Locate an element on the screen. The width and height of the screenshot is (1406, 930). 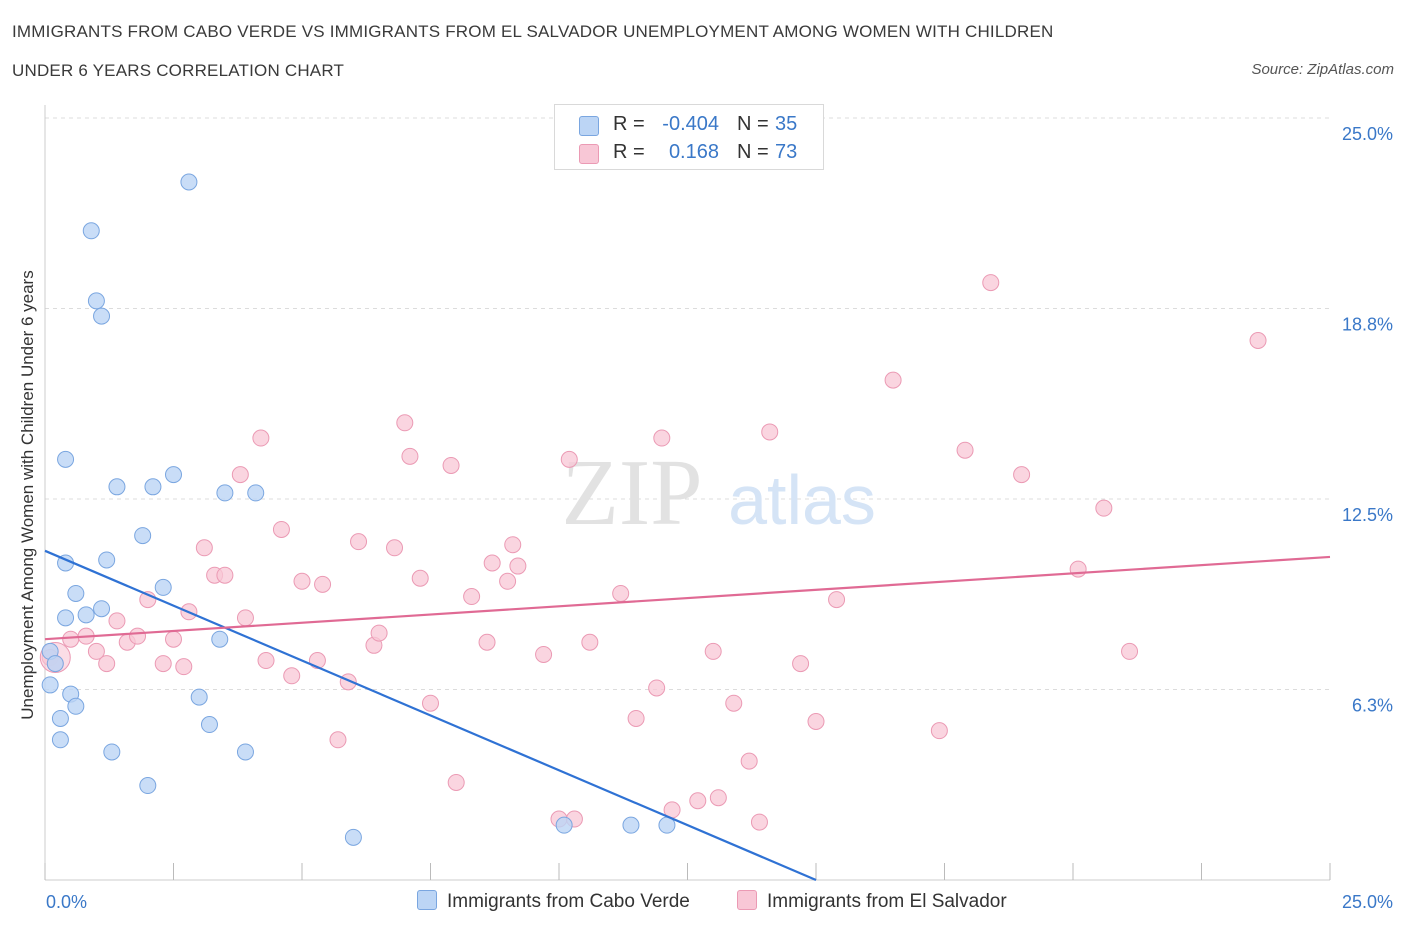
bottom-legend-cabo-verde: Immigrants from Cabo Verde is located at coordinates (553, 901).